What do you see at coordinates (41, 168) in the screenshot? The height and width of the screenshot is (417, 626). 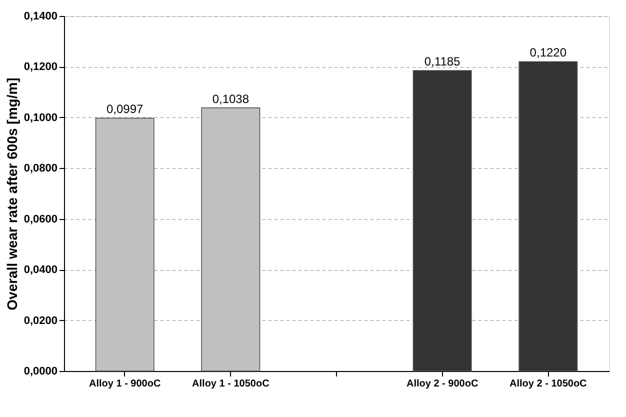 I see `y-tick-label: 0,0800` at bounding box center [41, 168].